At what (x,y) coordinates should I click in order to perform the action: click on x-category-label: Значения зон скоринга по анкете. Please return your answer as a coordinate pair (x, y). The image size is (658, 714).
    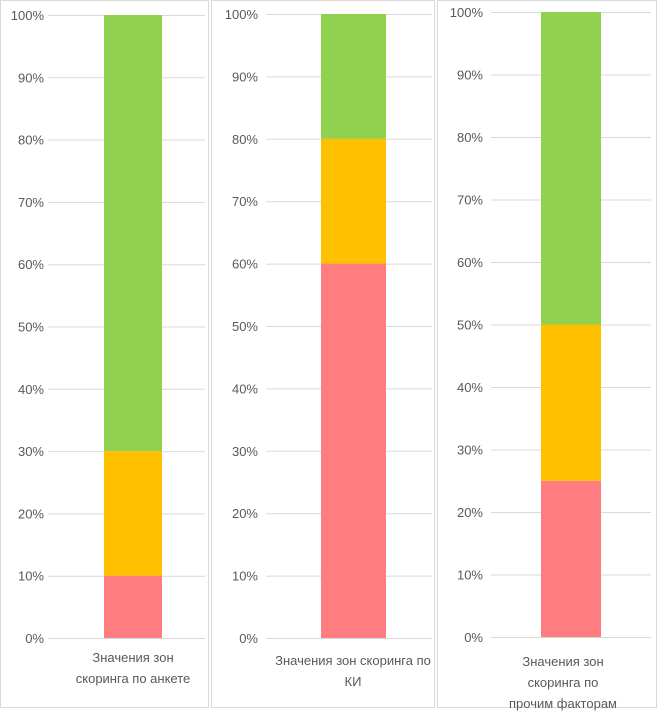
    Looking at the image, I should click on (133, 668).